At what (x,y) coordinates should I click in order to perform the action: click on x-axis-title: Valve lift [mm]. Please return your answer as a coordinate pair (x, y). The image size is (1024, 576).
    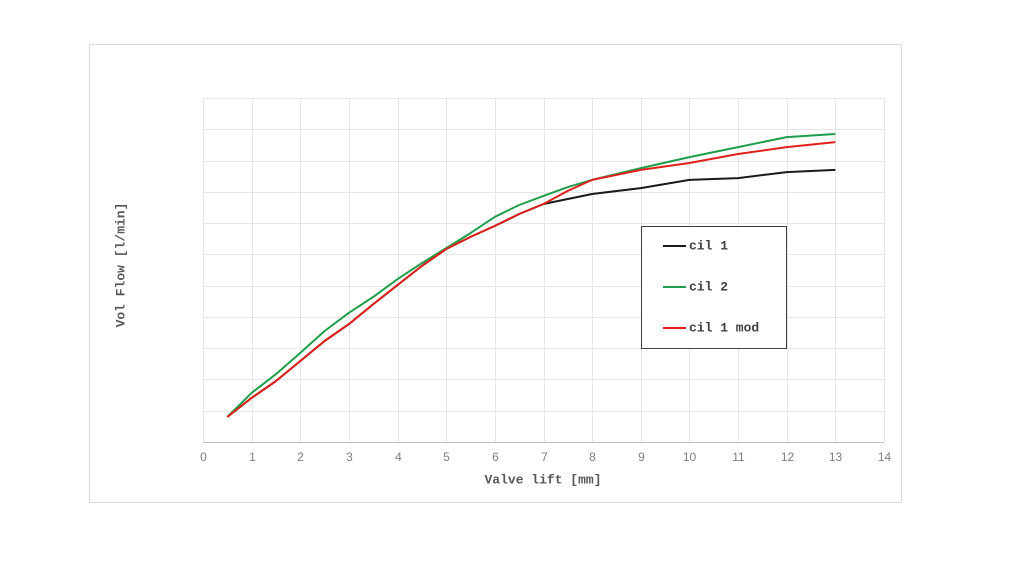
    Looking at the image, I should click on (542, 479).